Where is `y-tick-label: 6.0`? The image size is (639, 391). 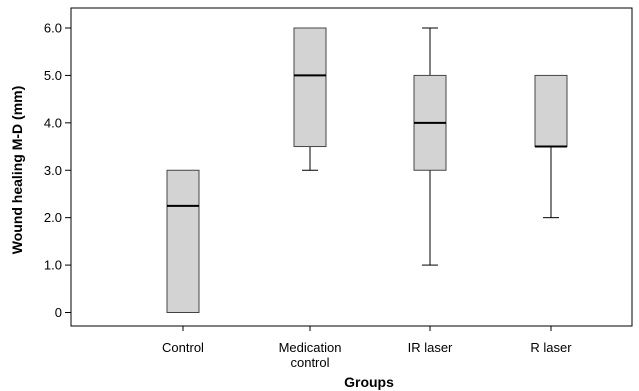 y-tick-label: 6.0 is located at coordinates (53, 28).